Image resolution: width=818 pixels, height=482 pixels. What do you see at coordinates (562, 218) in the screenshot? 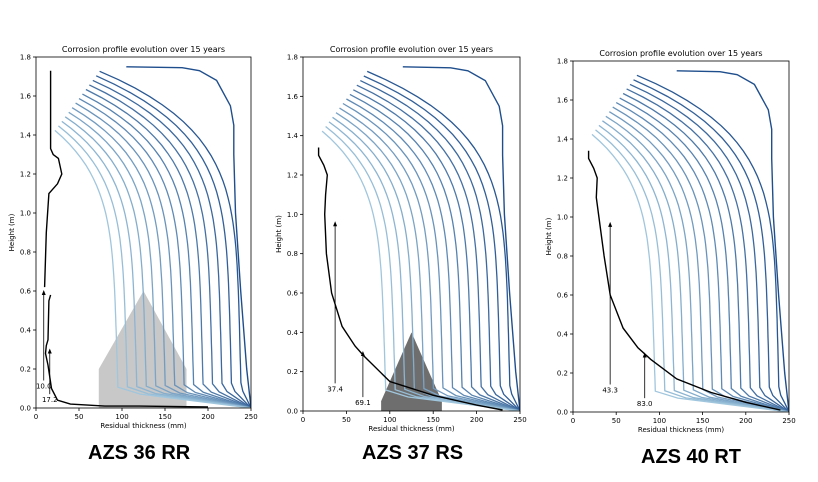
I see `y-tick-label: 1.0` at bounding box center [562, 218].